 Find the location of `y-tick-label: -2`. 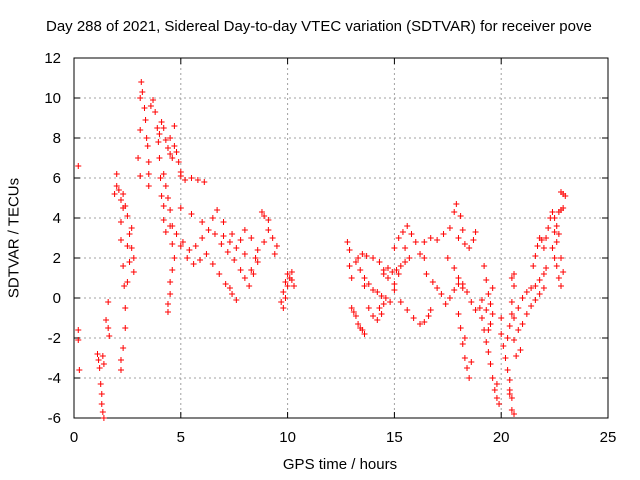

y-tick-label: -2 is located at coordinates (54, 338).